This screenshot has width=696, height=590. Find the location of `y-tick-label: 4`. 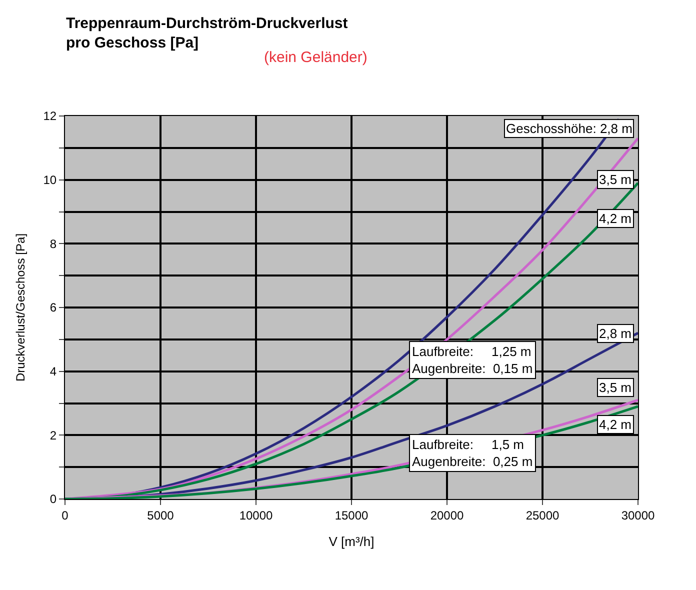

y-tick-label: 4 is located at coordinates (53, 371).